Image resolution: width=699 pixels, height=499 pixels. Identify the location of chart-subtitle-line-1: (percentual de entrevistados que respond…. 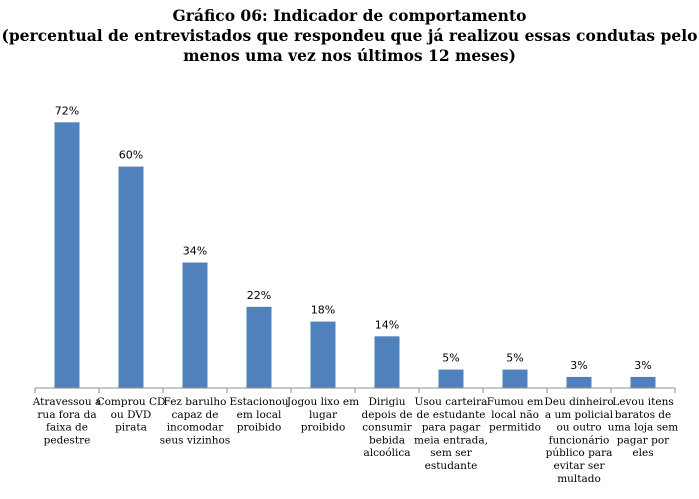
(349, 35).